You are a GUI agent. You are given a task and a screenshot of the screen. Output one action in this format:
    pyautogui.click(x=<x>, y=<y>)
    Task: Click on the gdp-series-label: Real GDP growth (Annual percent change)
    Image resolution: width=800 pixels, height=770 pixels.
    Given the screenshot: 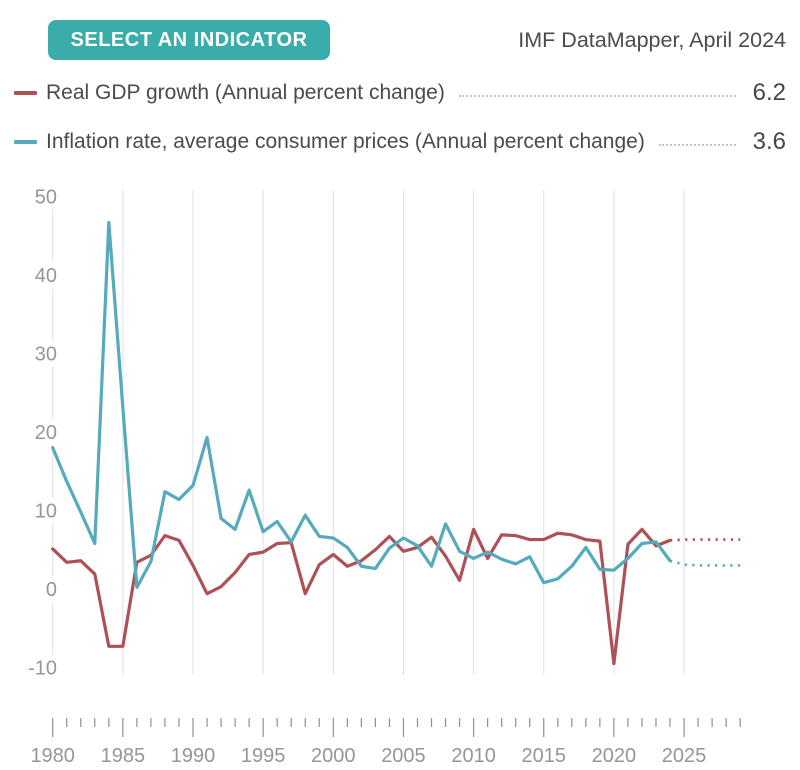 What is the action you would take?
    pyautogui.click(x=245, y=92)
    